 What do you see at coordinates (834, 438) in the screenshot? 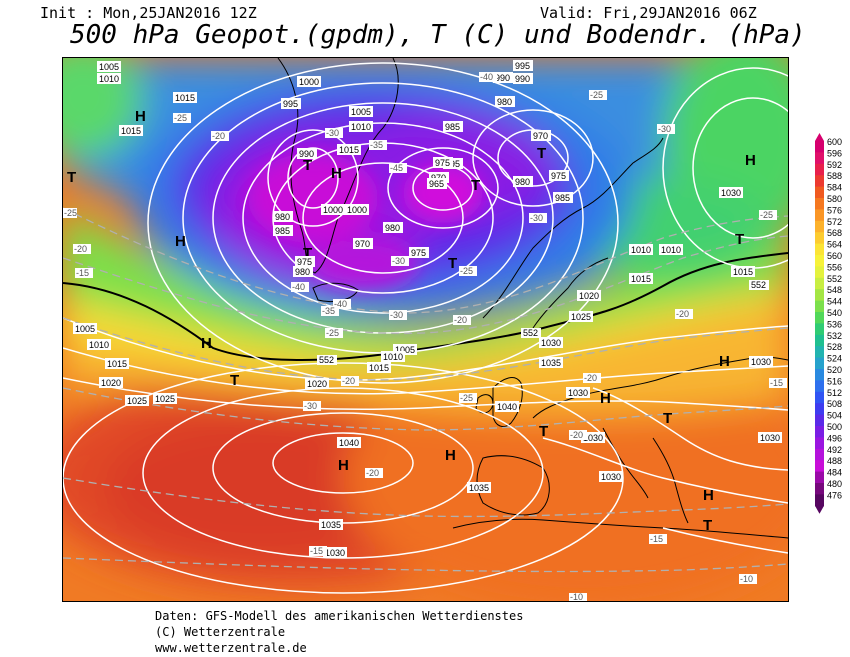
I see `scale-label: 496` at bounding box center [834, 438].